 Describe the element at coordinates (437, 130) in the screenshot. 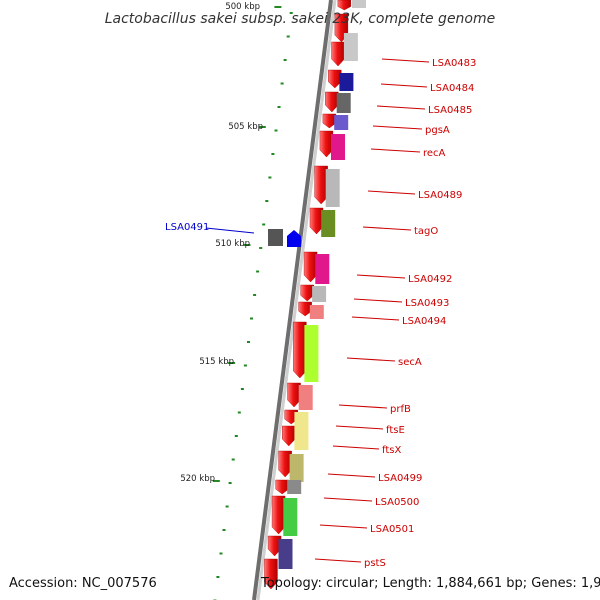

I see `gene-label: pgsA` at that location.